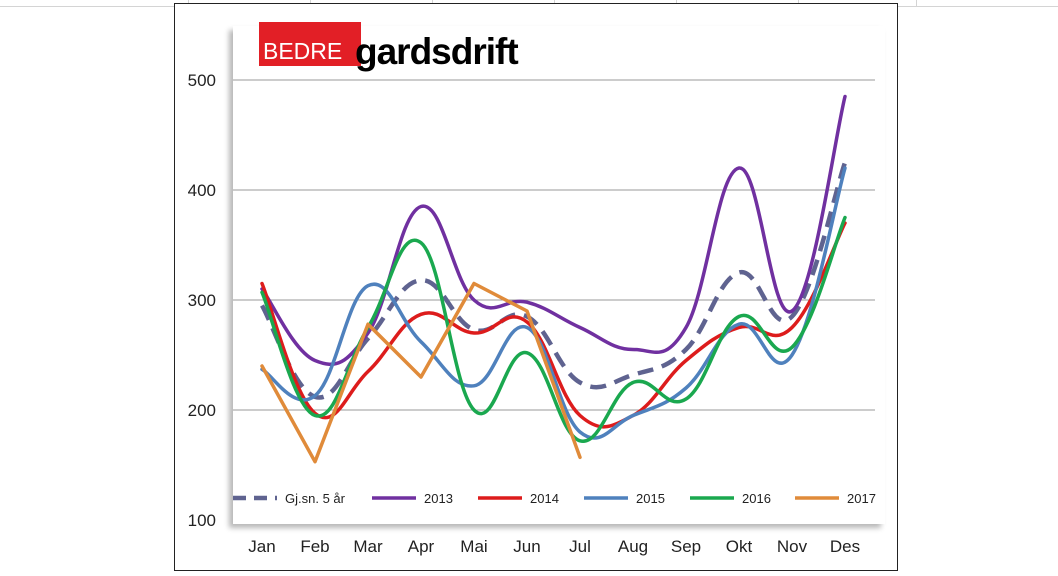 This screenshot has width=1058, height=576. I want to click on legend-label: 2014, so click(544, 498).